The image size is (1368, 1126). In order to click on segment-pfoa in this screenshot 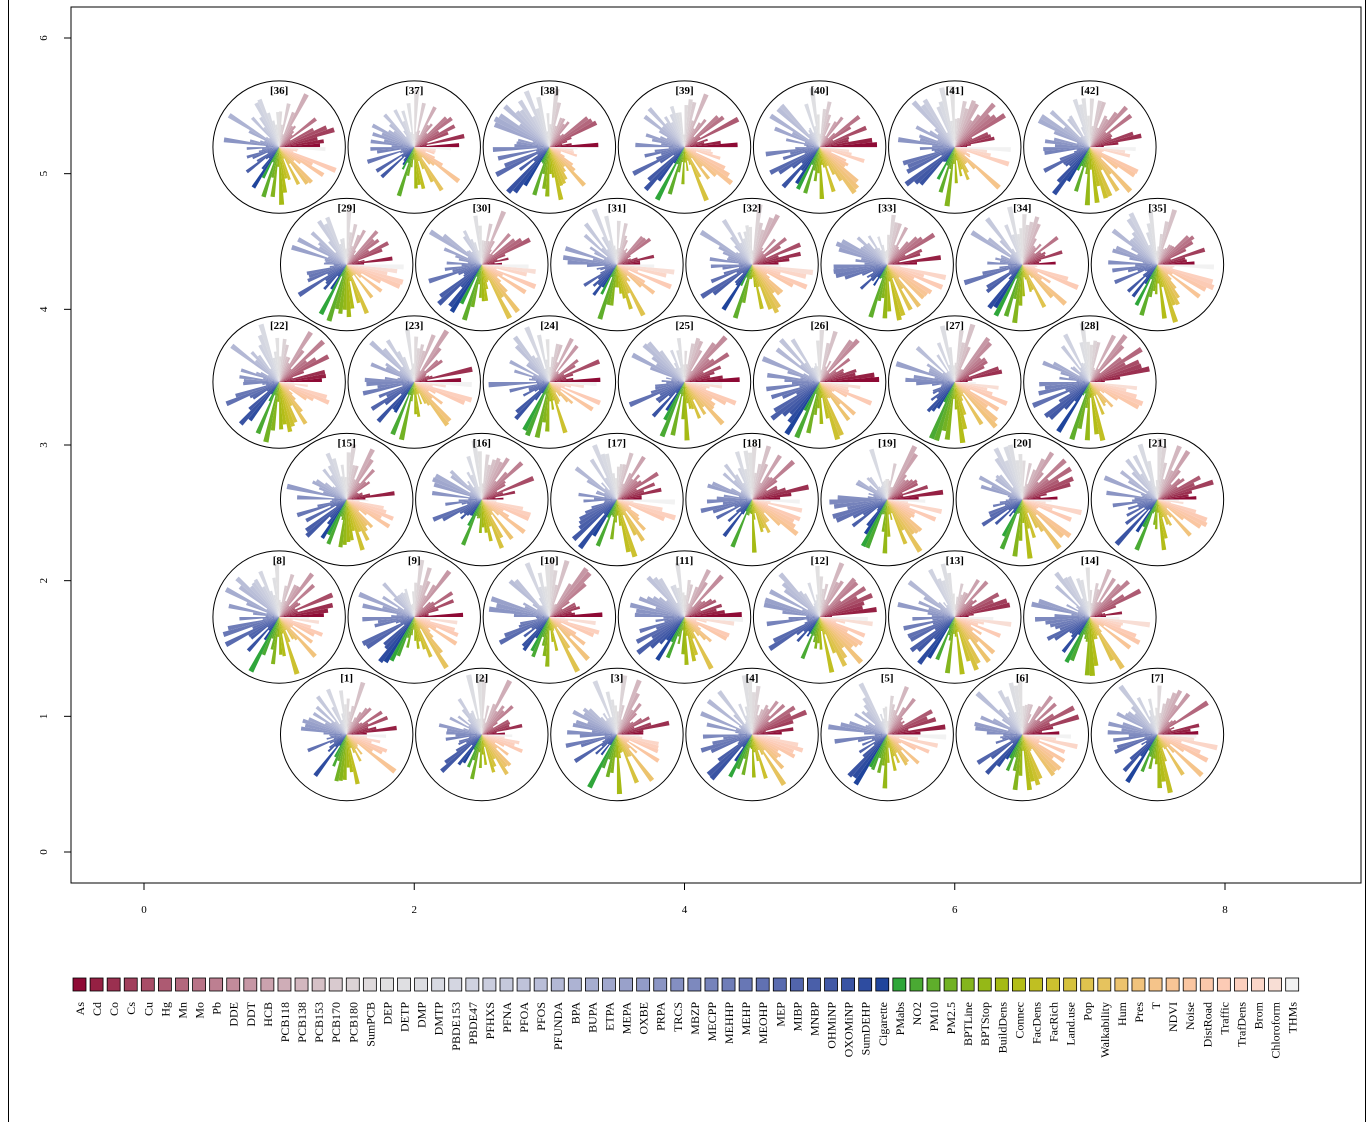, I will do `click(340, 493)`.